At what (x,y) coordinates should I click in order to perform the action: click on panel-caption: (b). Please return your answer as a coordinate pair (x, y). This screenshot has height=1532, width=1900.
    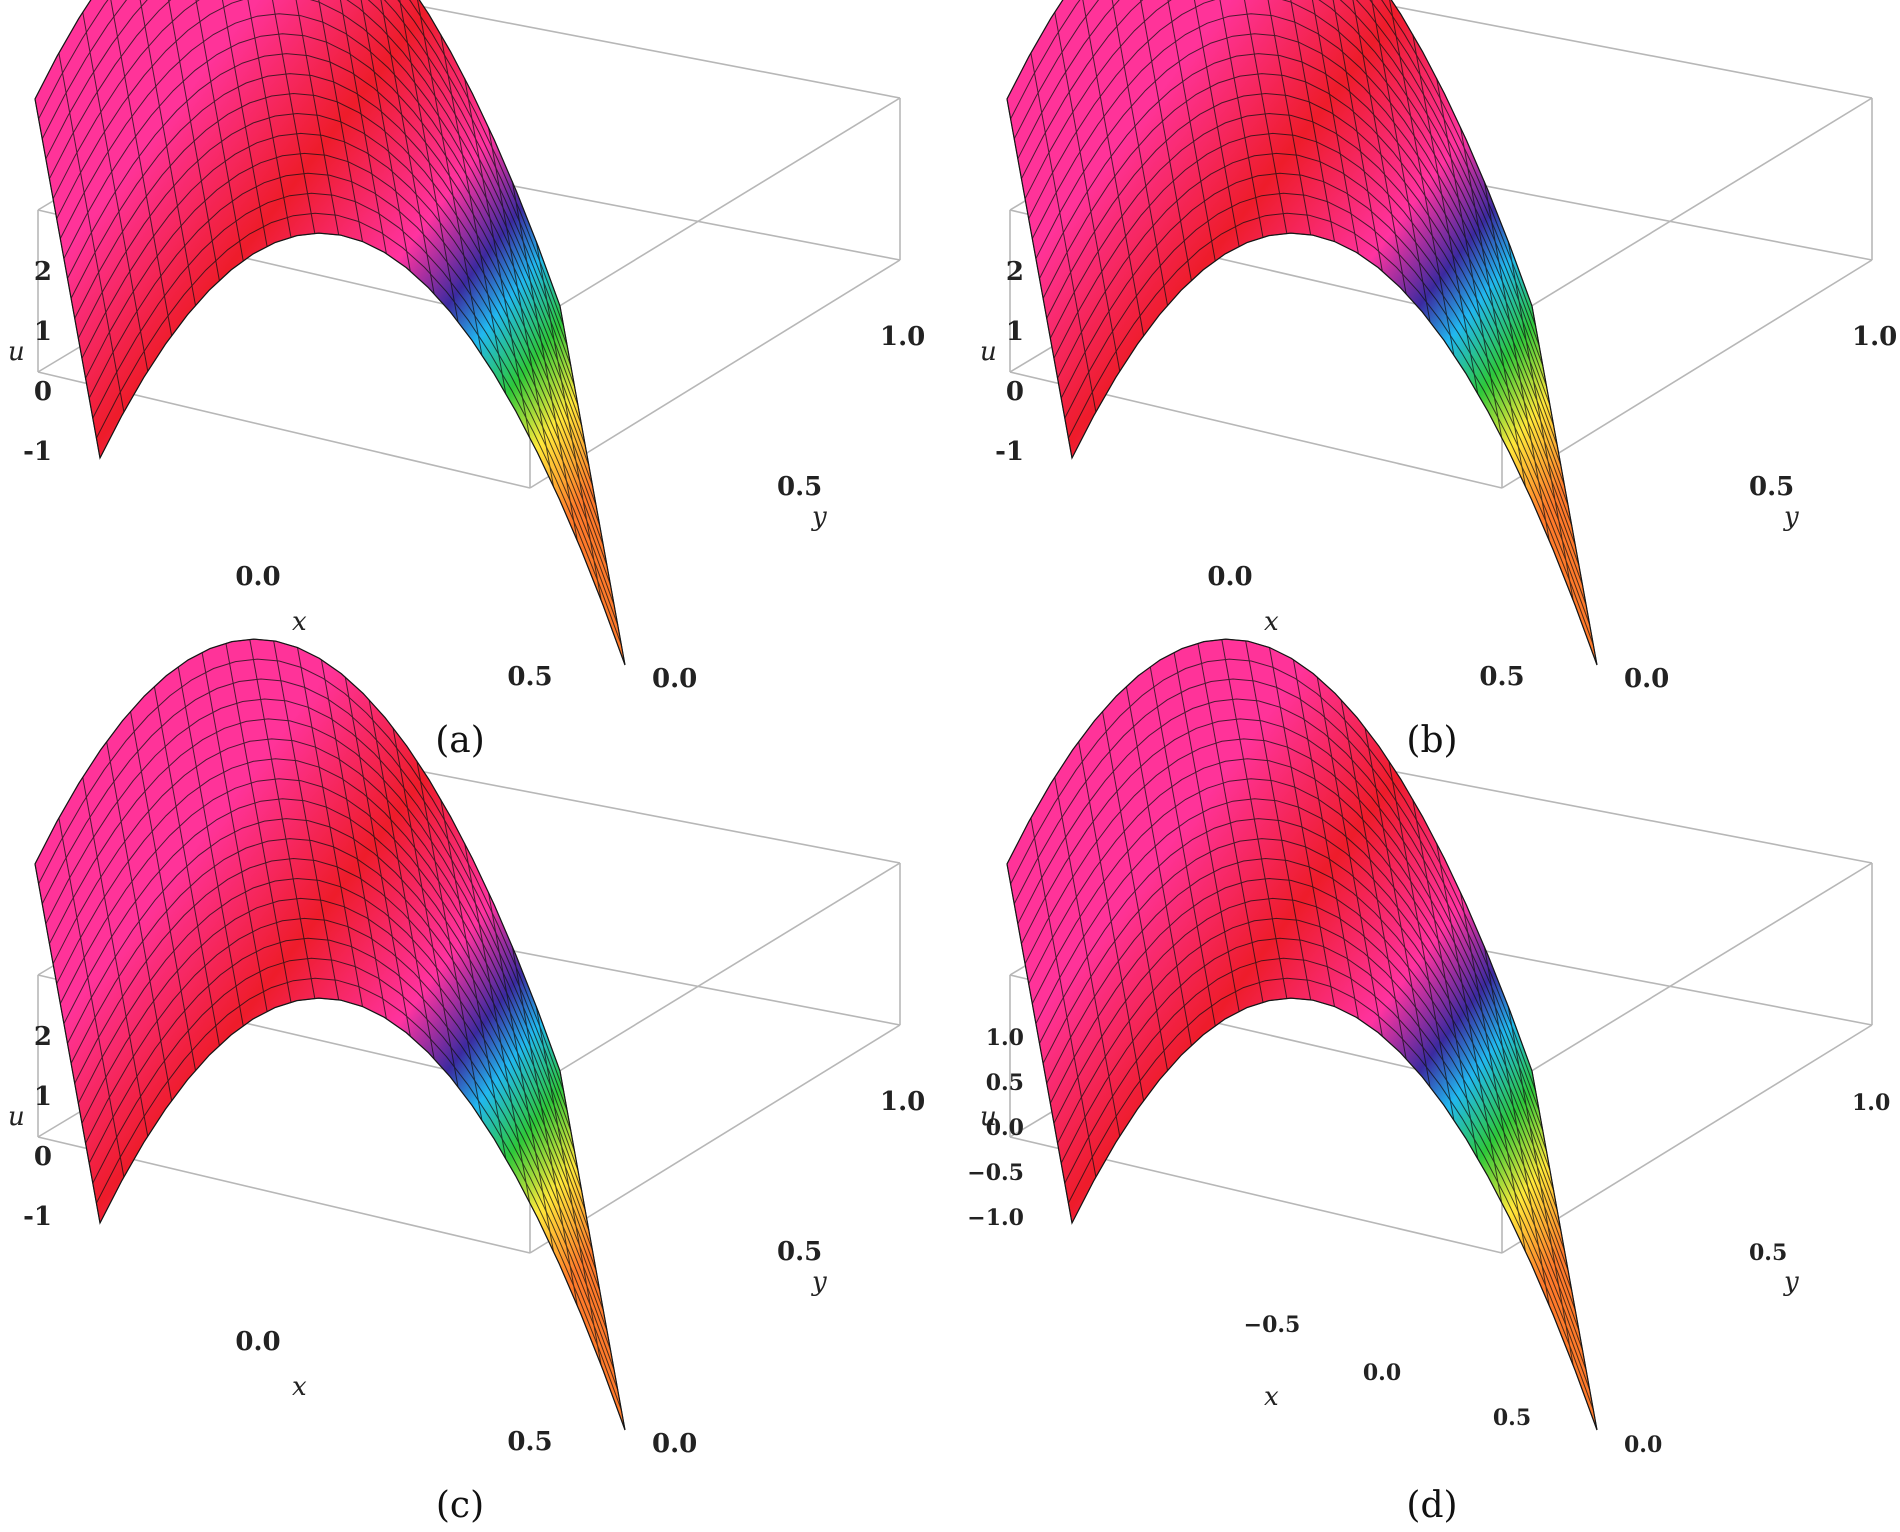
    Looking at the image, I should click on (1431, 740).